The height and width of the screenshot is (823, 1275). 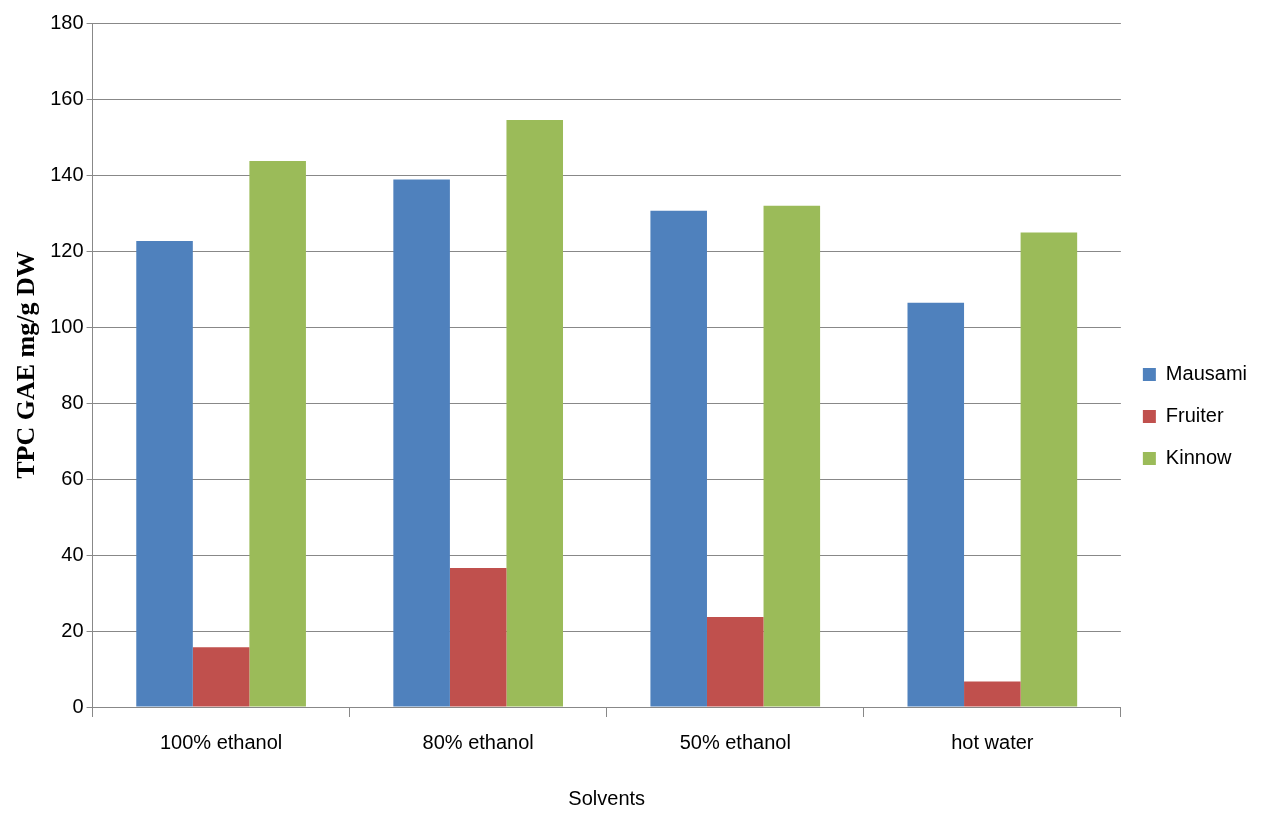 I want to click on y-tick-label: 80, so click(x=72, y=401).